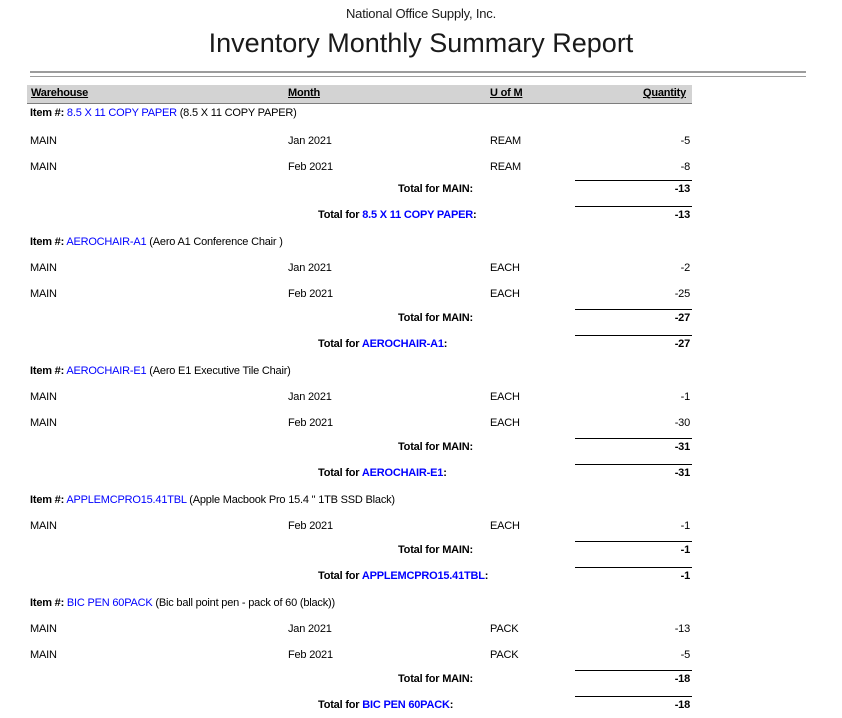  I want to click on item-total-label: Total for AEROCHAIR-E1:, so click(382, 473).